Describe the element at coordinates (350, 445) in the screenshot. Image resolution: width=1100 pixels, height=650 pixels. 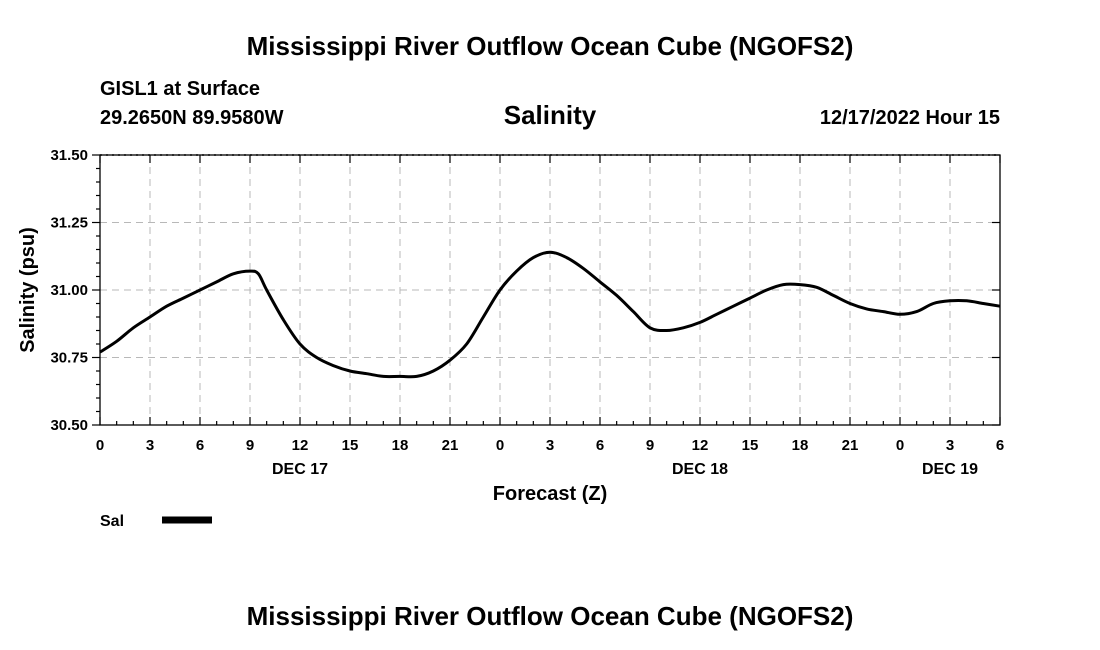
I see `x-tick-label-5: 15` at that location.